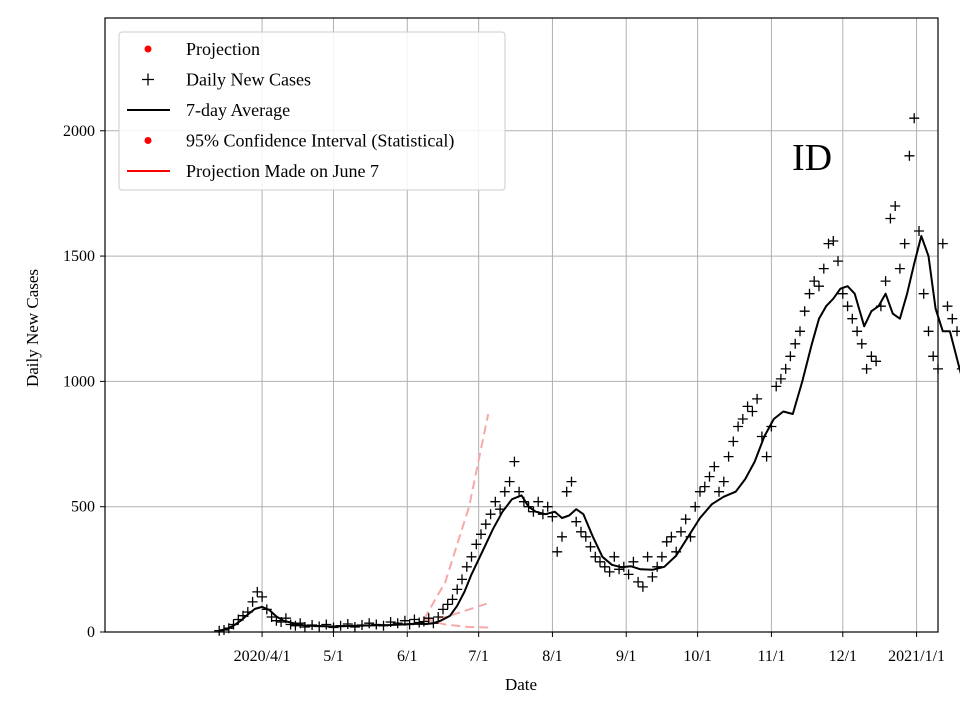  Describe the element at coordinates (697, 656) in the screenshot. I see `x-tick-label: 10/1` at that location.